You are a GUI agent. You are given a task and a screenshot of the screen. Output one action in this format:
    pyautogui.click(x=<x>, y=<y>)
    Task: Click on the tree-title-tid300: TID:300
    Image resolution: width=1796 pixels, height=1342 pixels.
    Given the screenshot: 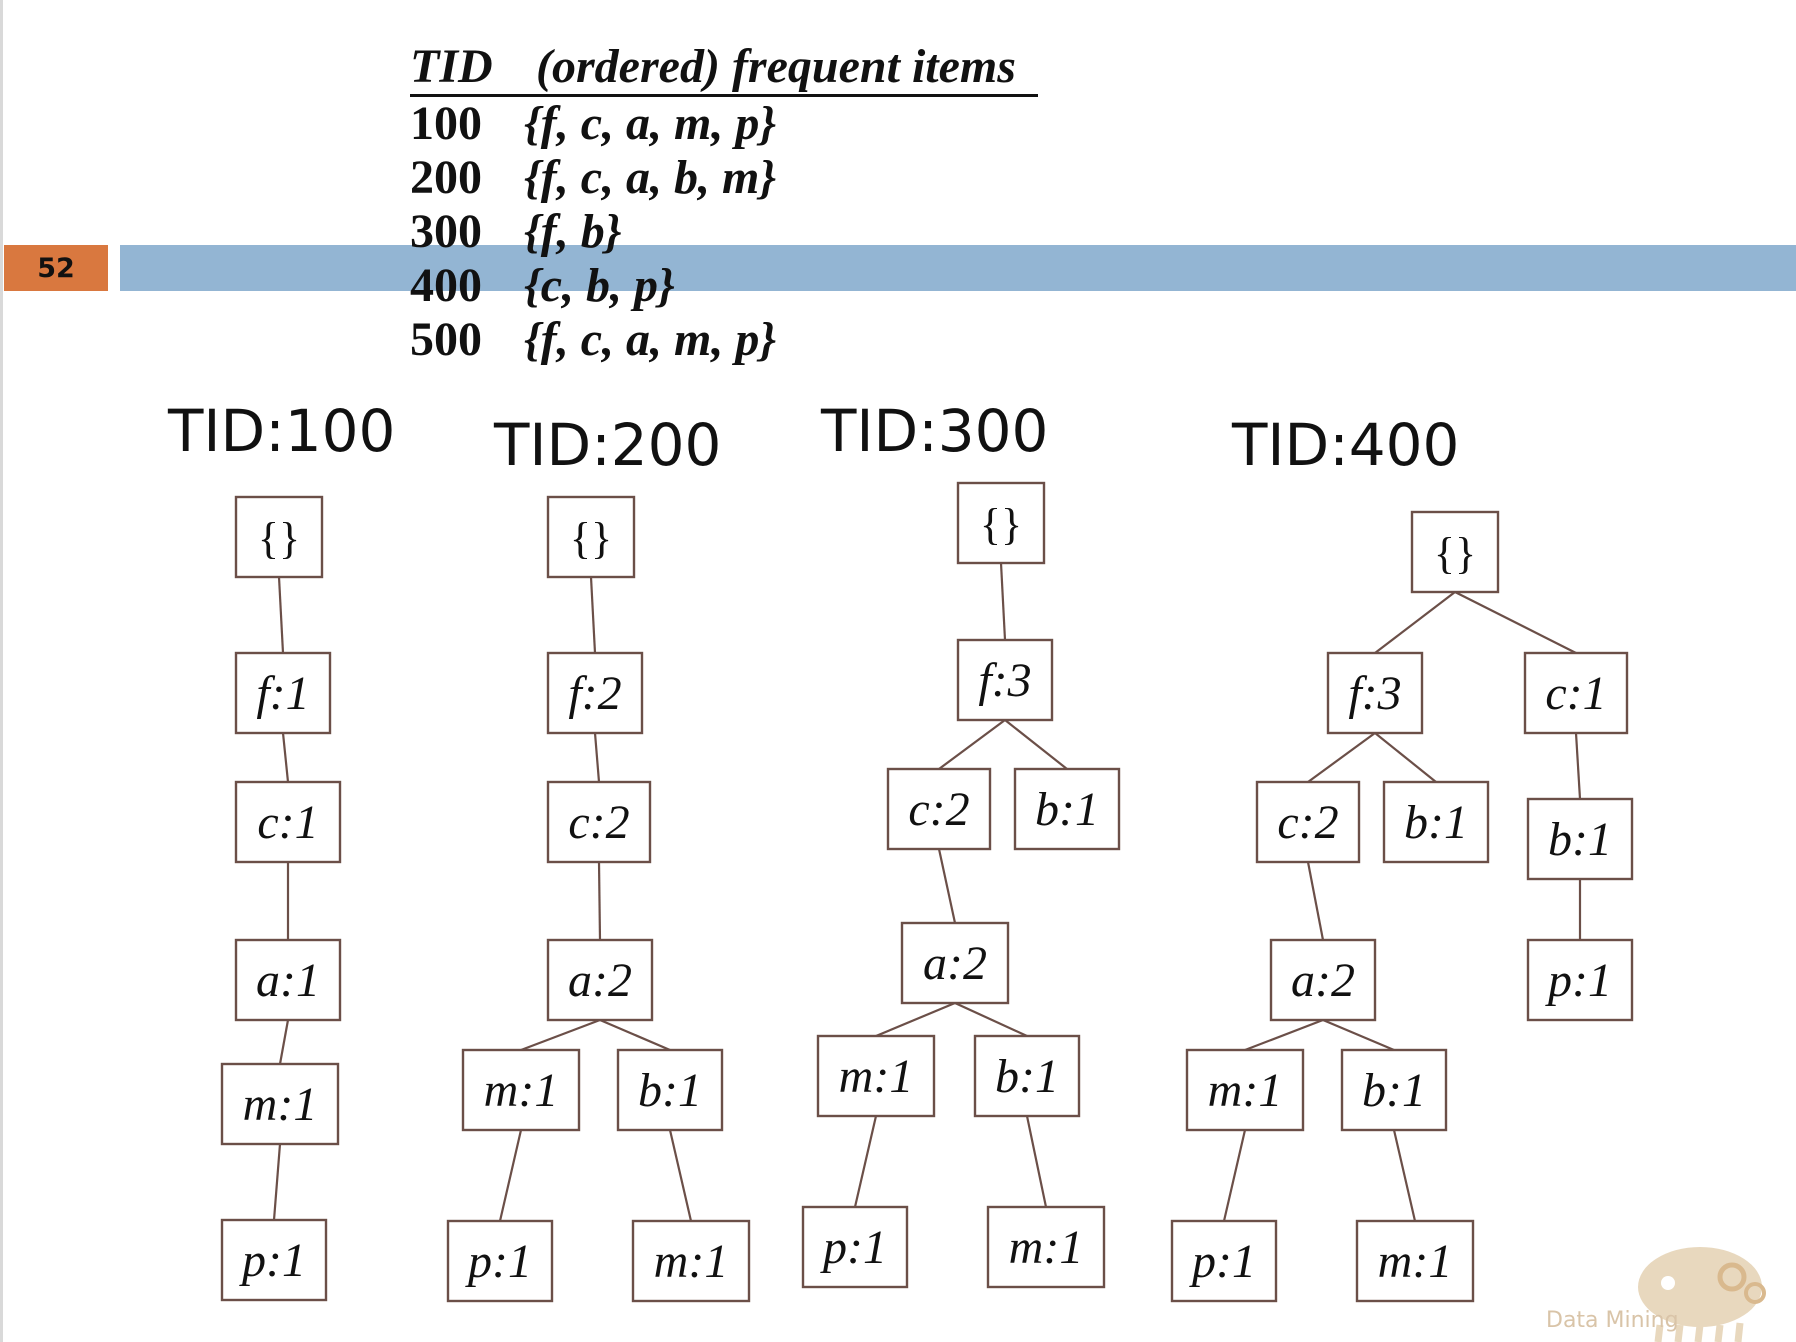 What is the action you would take?
    pyautogui.click(x=935, y=431)
    